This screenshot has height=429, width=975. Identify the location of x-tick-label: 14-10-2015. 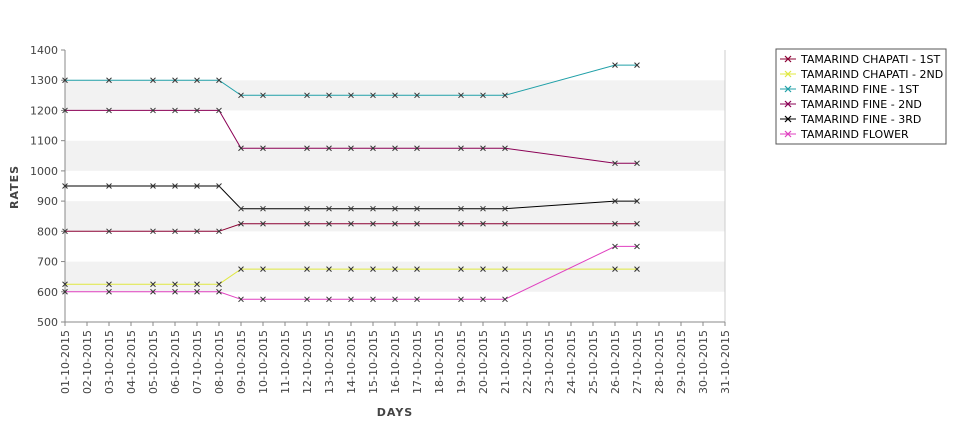
(351, 362).